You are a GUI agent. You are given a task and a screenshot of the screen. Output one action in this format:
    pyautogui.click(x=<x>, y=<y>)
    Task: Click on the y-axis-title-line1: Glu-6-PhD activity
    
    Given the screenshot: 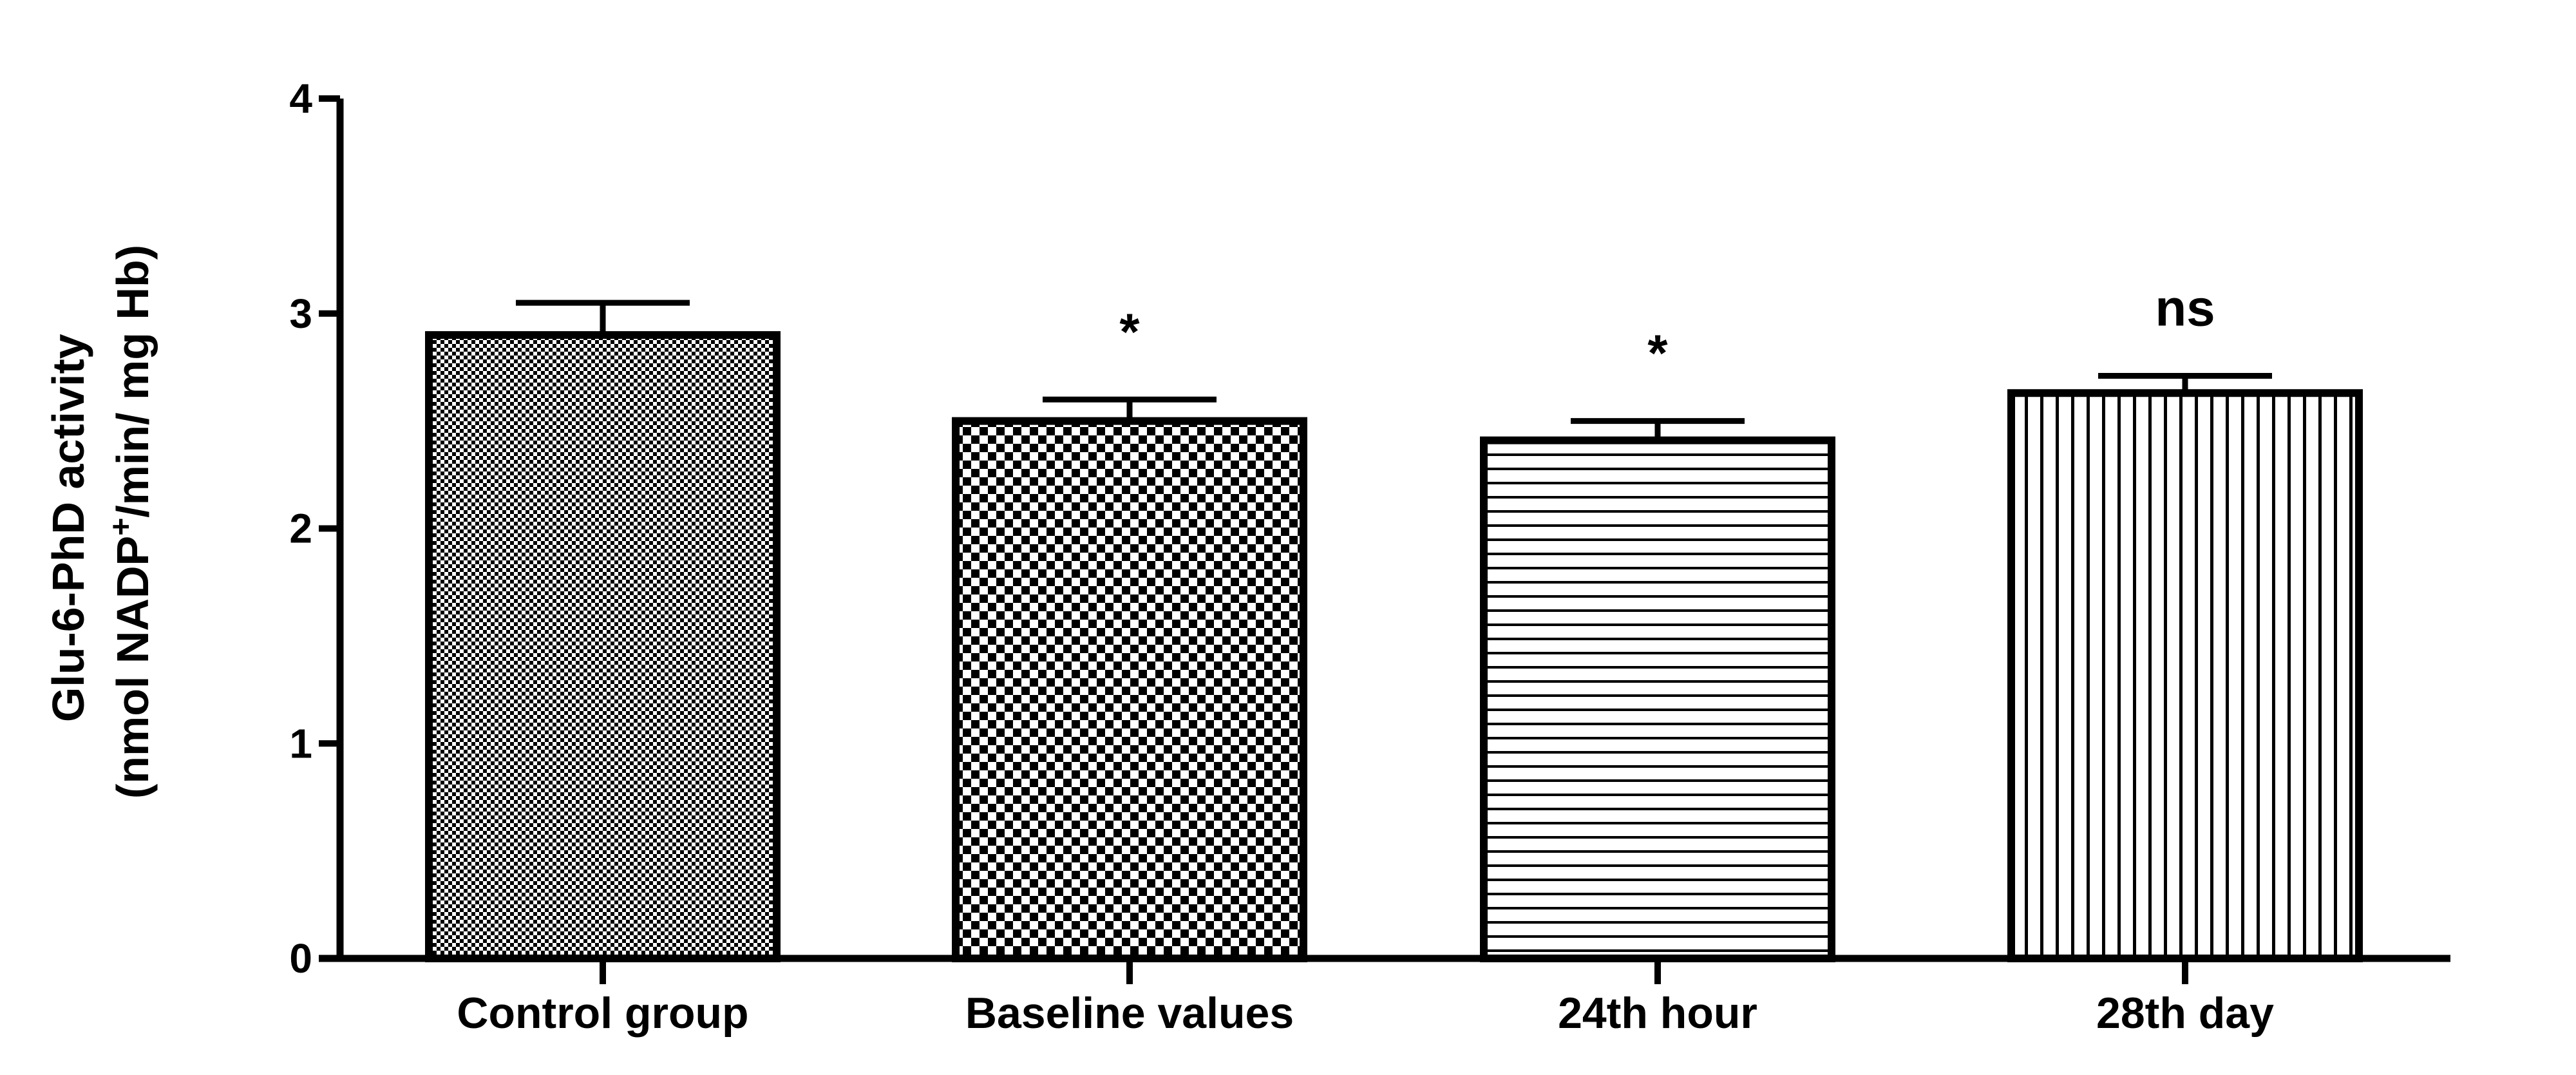 What is the action you would take?
    pyautogui.click(x=68, y=528)
    